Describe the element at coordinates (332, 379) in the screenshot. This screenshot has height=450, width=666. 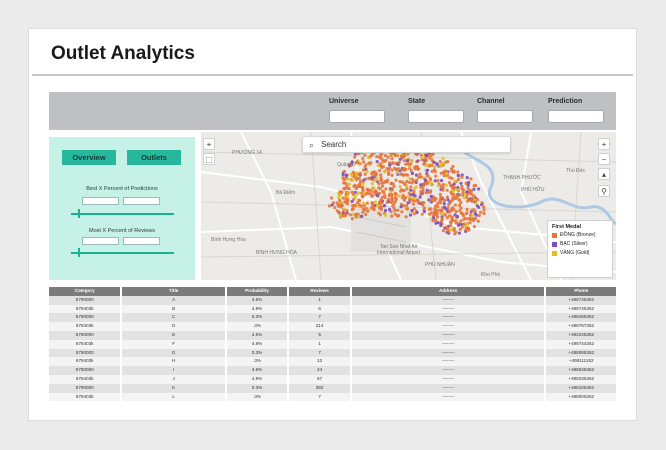
I see `table-row: 678403k J 4.8% 67 -------- +498335362` at that location.